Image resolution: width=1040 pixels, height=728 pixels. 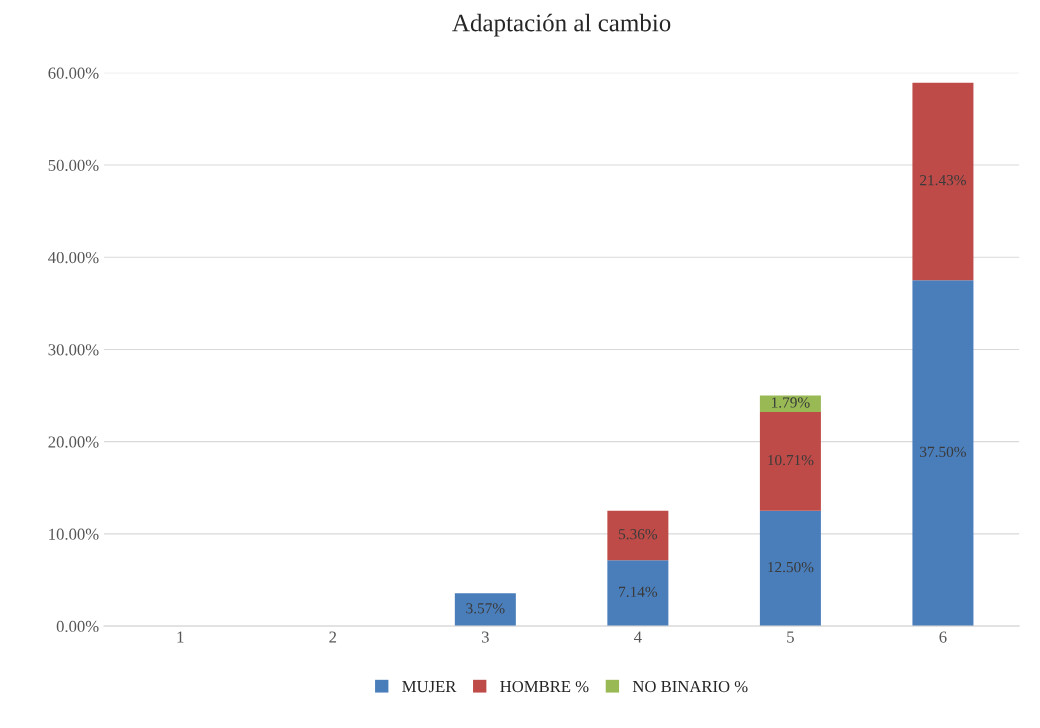 What do you see at coordinates (791, 402) in the screenshot?
I see `data-label: 1.79%` at bounding box center [791, 402].